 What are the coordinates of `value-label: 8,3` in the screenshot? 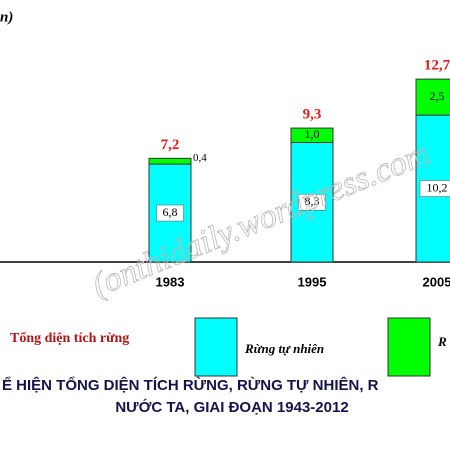 It's located at (312, 201).